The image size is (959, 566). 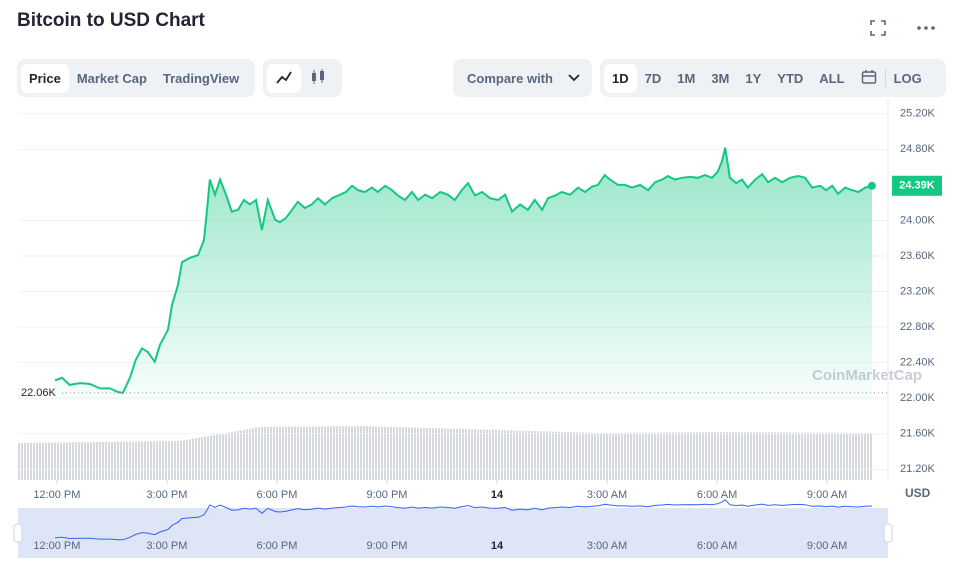 What do you see at coordinates (56, 495) in the screenshot?
I see `x-tick-label: 12:00 PM` at bounding box center [56, 495].